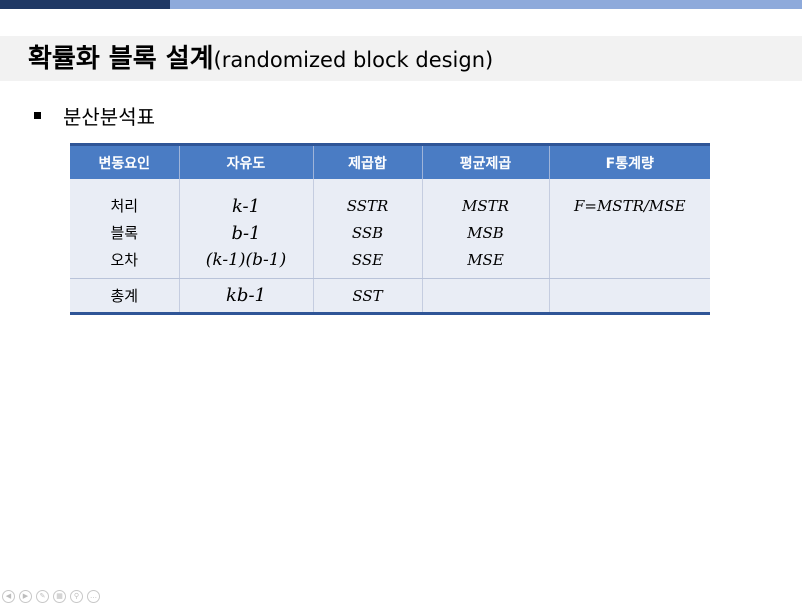  What do you see at coordinates (367, 260) in the screenshot?
I see `ss-error: SSE` at bounding box center [367, 260].